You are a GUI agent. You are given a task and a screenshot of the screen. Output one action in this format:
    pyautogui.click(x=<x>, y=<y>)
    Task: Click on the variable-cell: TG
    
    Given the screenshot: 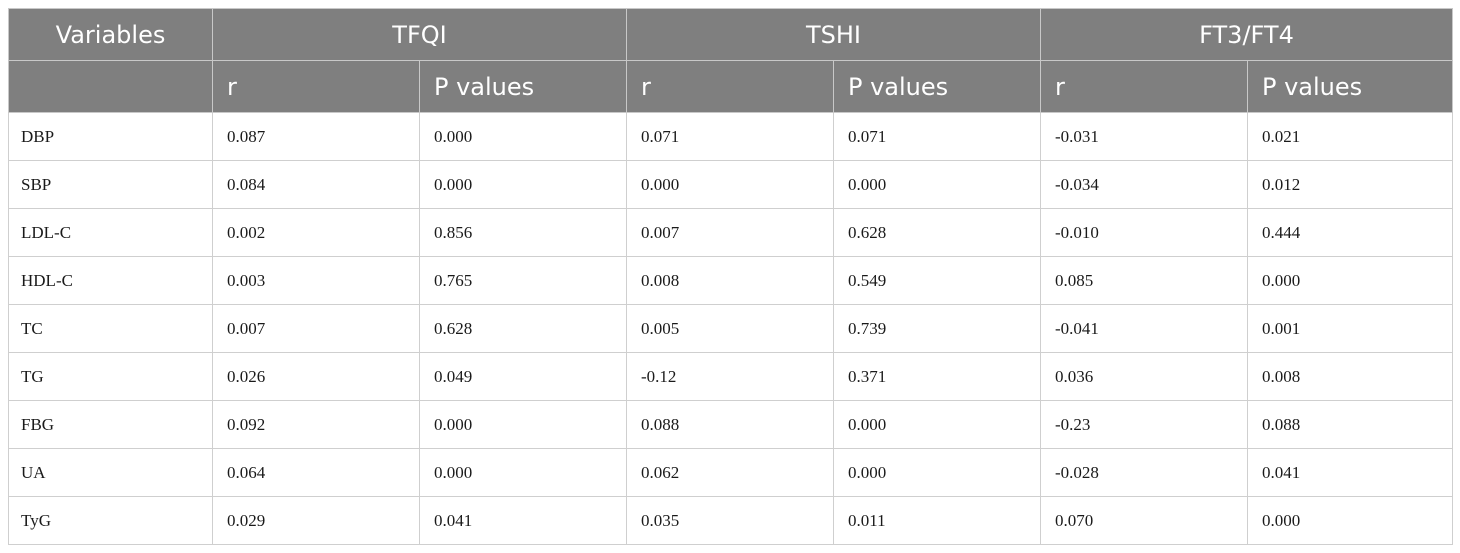 What is the action you would take?
    pyautogui.click(x=110, y=376)
    